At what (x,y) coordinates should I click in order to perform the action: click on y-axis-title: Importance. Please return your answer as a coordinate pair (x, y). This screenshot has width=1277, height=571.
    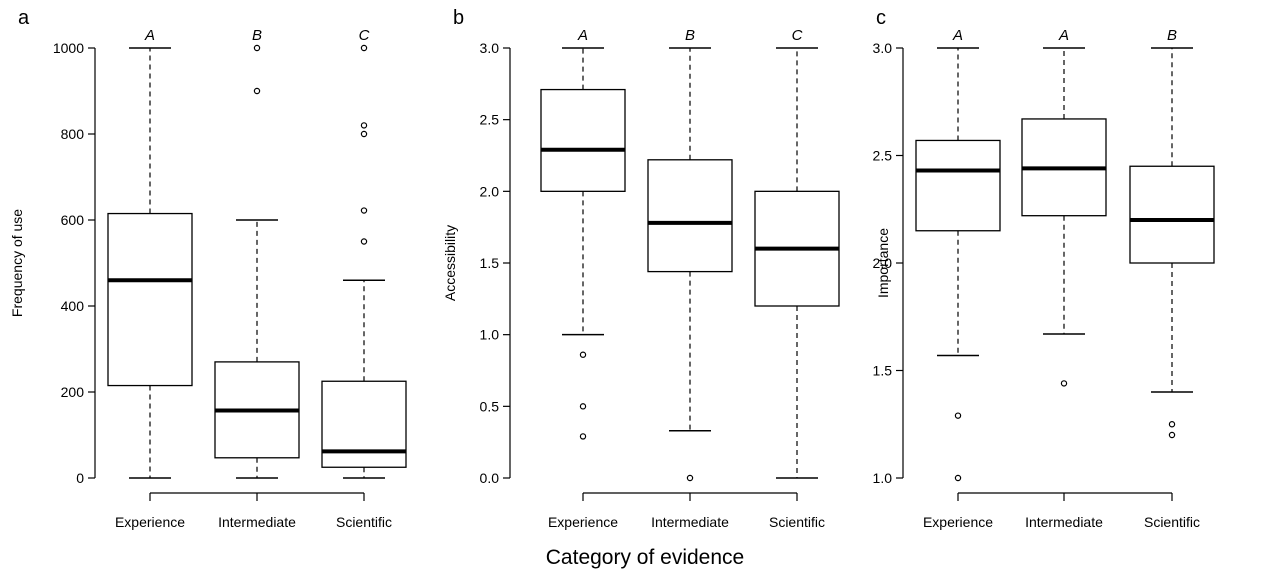
    Looking at the image, I should click on (883, 263).